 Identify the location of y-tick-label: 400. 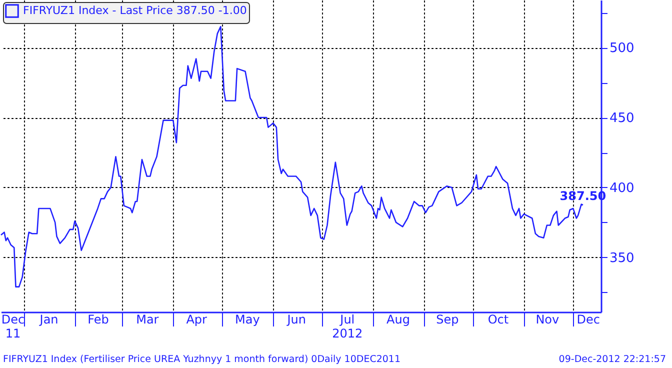
(622, 188).